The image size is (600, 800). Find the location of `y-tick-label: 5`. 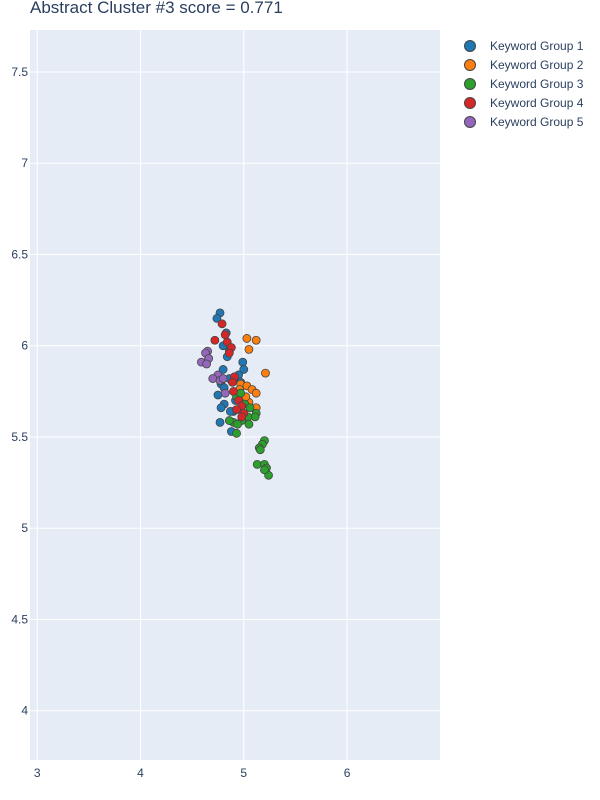

y-tick-label: 5 is located at coordinates (24, 528).